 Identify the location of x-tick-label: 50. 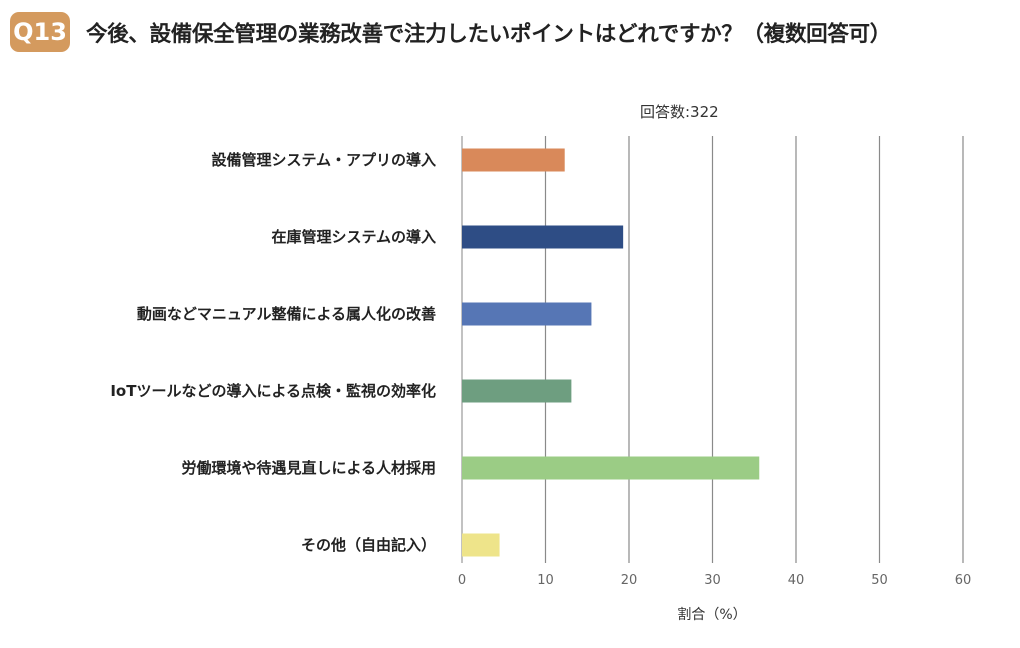
(879, 580).